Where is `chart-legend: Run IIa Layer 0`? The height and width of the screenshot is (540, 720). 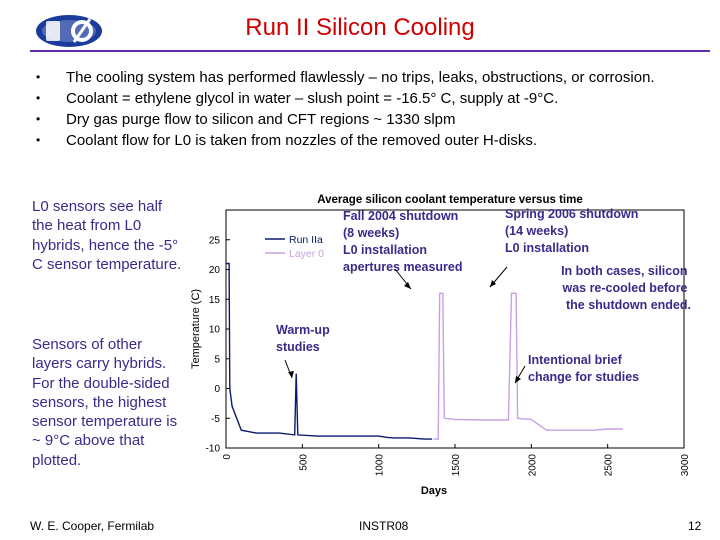 chart-legend: Run IIa Layer 0 is located at coordinates (294, 247).